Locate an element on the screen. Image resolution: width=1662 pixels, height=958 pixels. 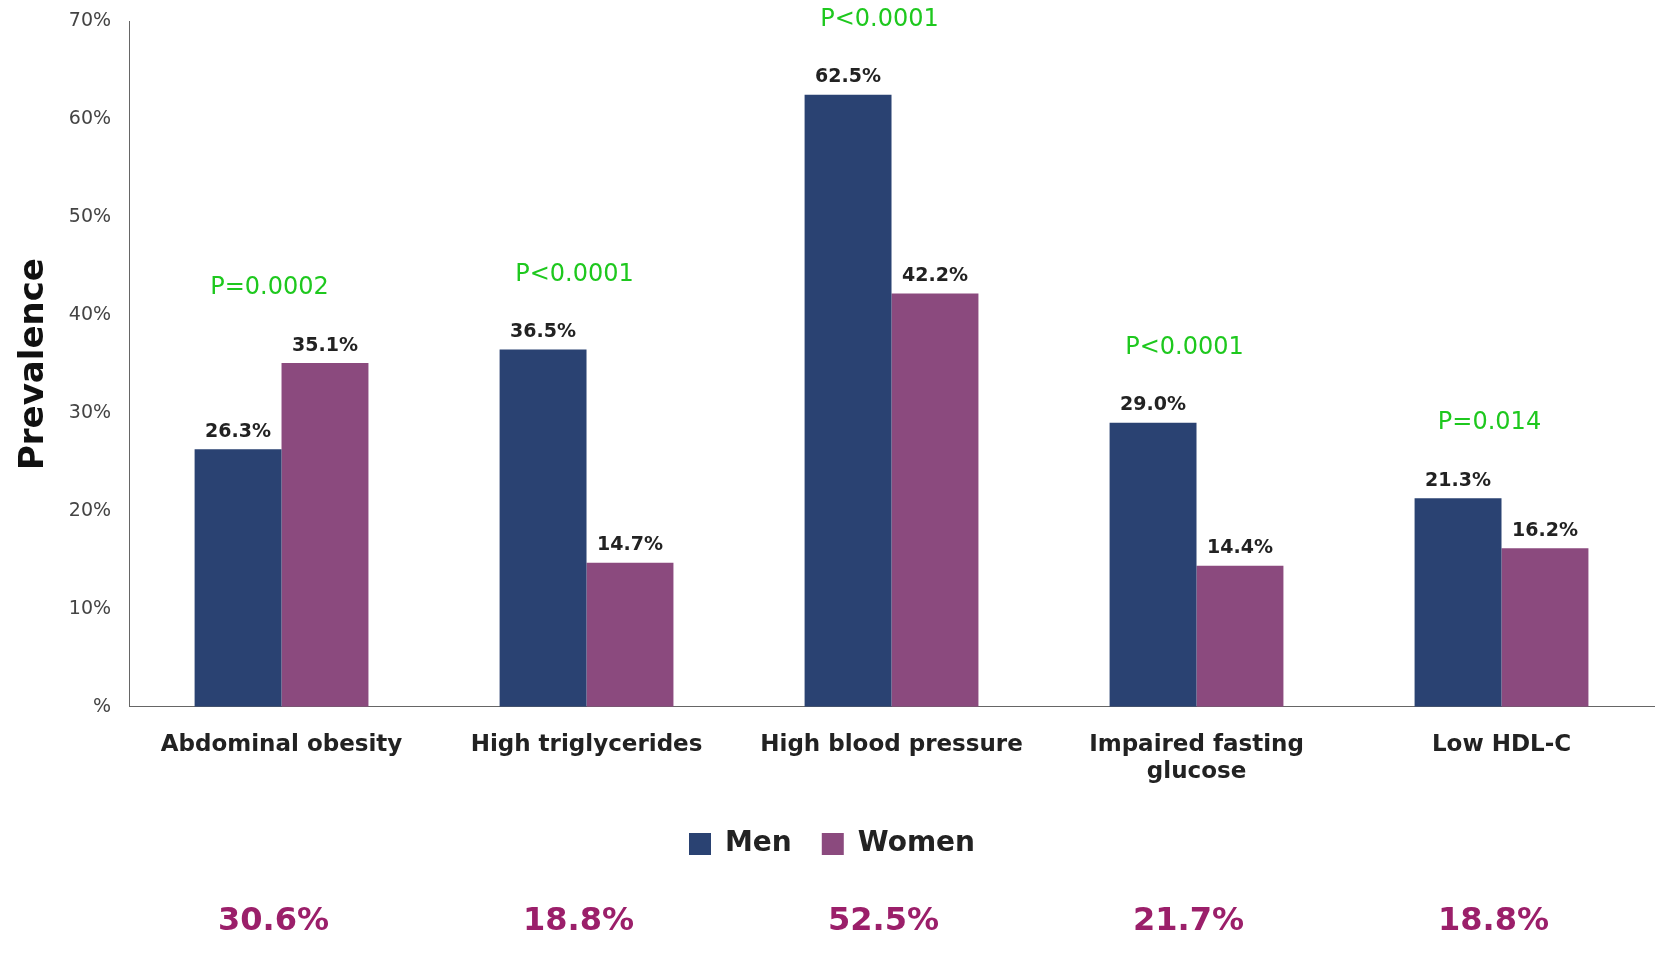
y-tick-label: 20% is located at coordinates (90, 508).